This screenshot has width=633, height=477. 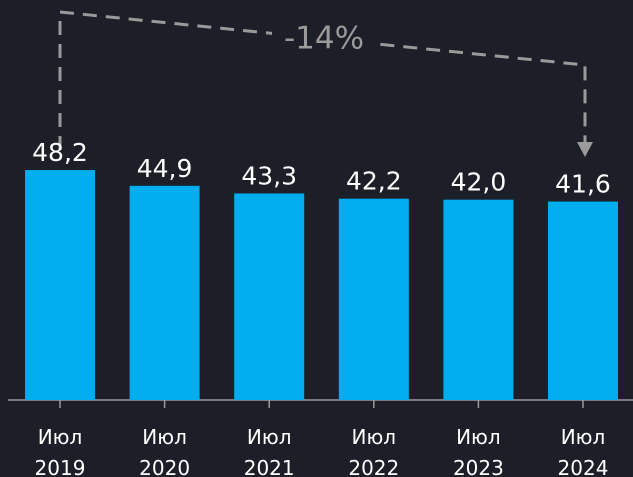 I want to click on x-tick-label: Июл 2023, so click(x=478, y=451).